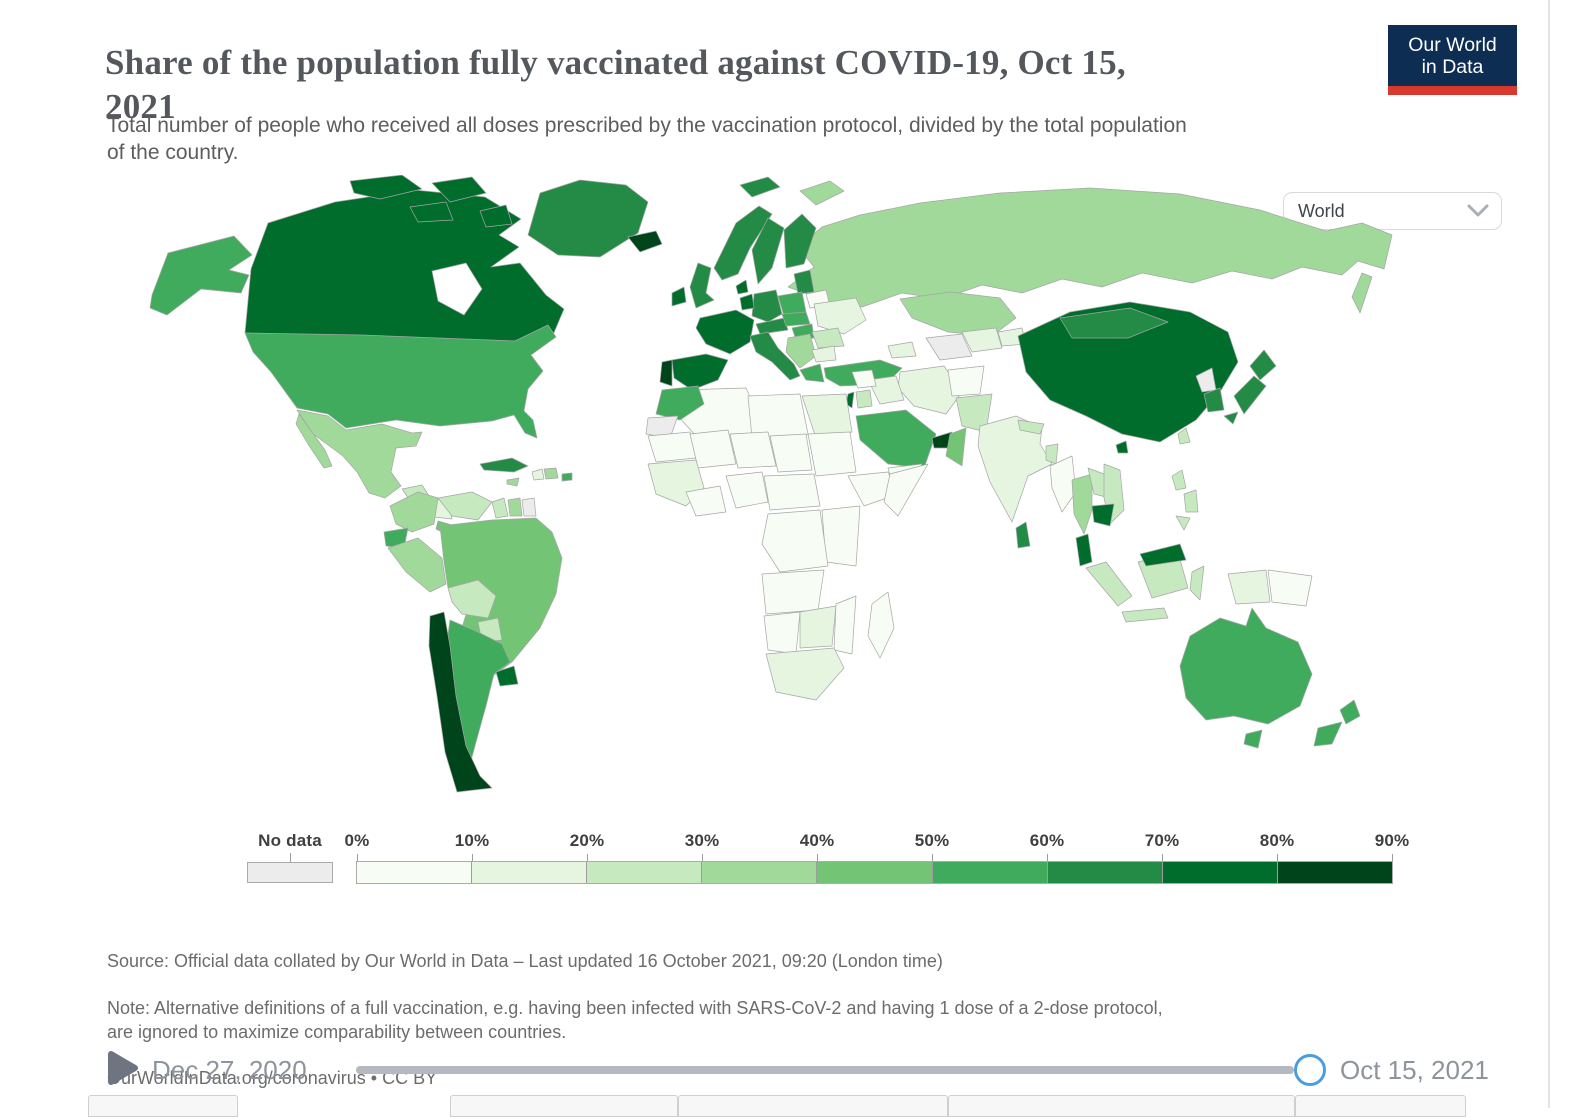 The image size is (1570, 1117). Describe the element at coordinates (958, 314) in the screenshot. I see `country-kazakhstan` at that location.